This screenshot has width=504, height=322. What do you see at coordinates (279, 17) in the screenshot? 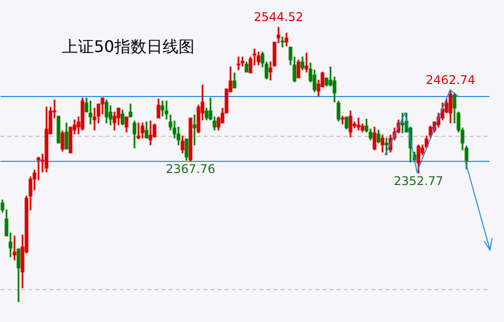
I see `annotation: 2544.52` at bounding box center [279, 17].